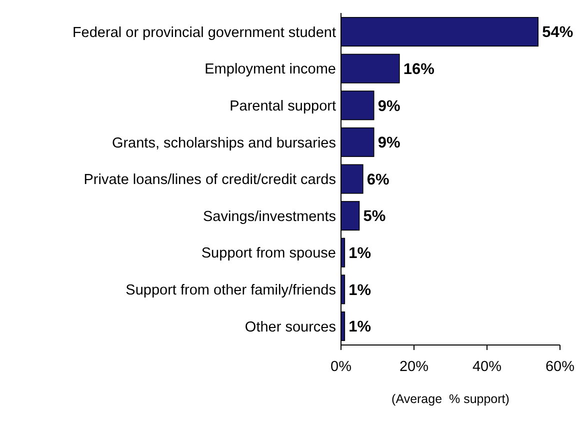  What do you see at coordinates (414, 367) in the screenshot?
I see `x-tick-label: 20%` at bounding box center [414, 367].